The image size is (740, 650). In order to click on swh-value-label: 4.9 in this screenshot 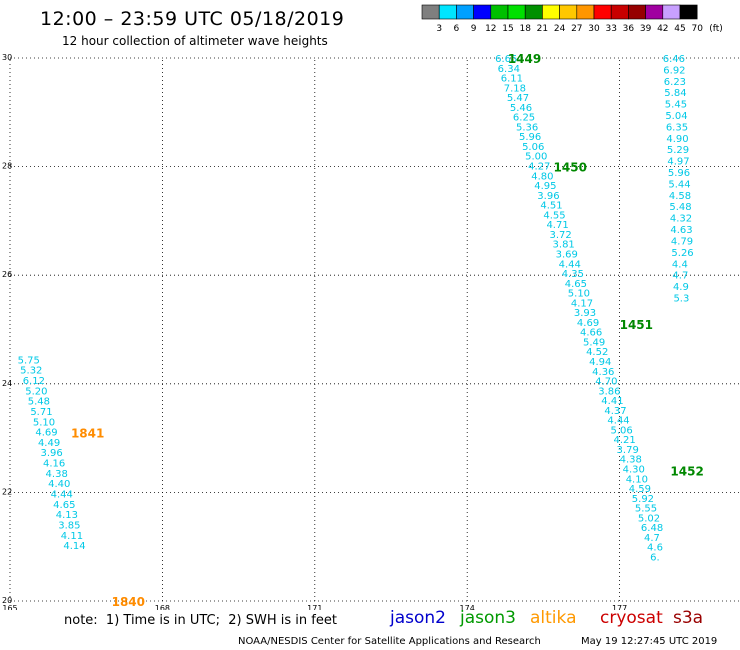, I will do `click(681, 287)`.